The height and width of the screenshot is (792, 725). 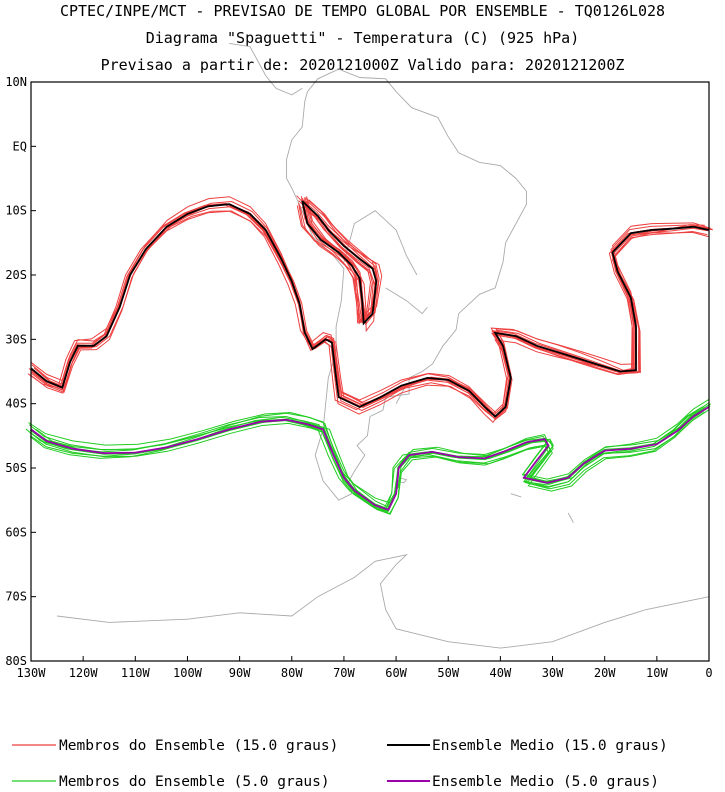 I want to click on legend-label-members-5: Membros do Ensemble (5.0 graus), so click(x=194, y=782).